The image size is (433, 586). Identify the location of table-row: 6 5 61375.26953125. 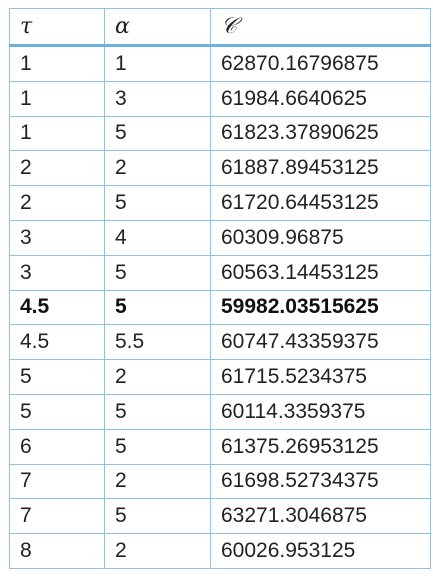
(220, 446).